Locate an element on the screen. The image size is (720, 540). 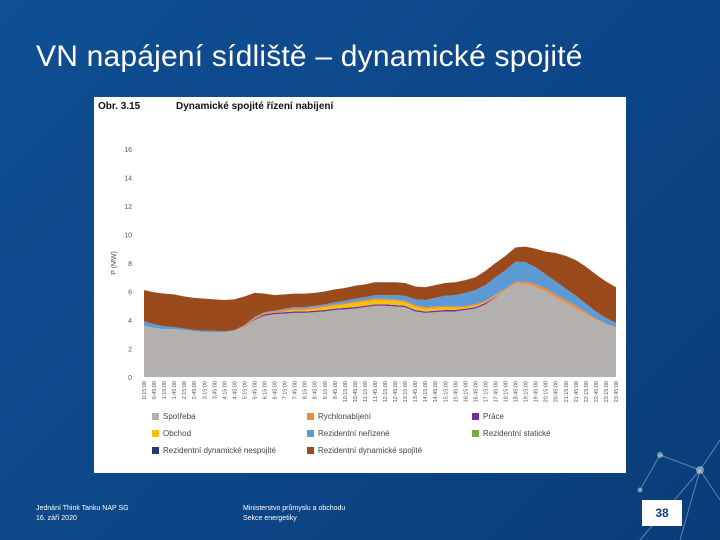
x-tick-label: 10:45:00 is located at coordinates (356, 391).